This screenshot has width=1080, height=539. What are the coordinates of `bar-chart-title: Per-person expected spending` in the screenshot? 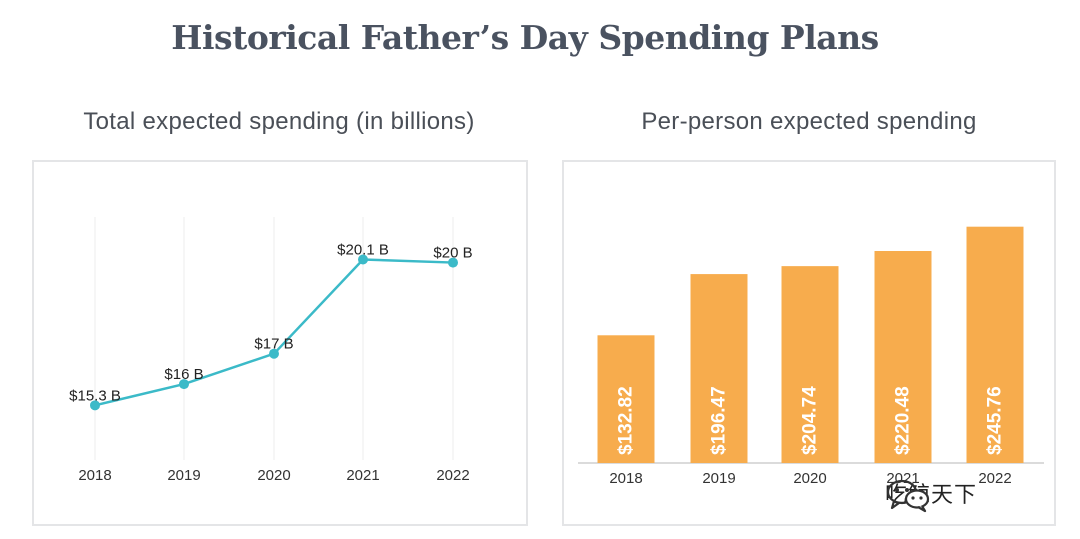 It's located at (809, 121).